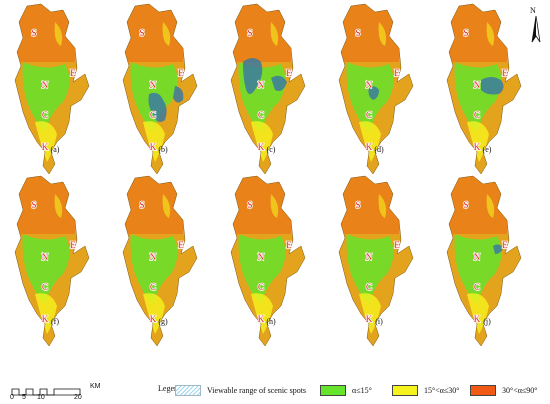 The width and height of the screenshot is (550, 404). Describe the element at coordinates (55, 149) in the screenshot. I see `panel-caption: (a)` at that location.